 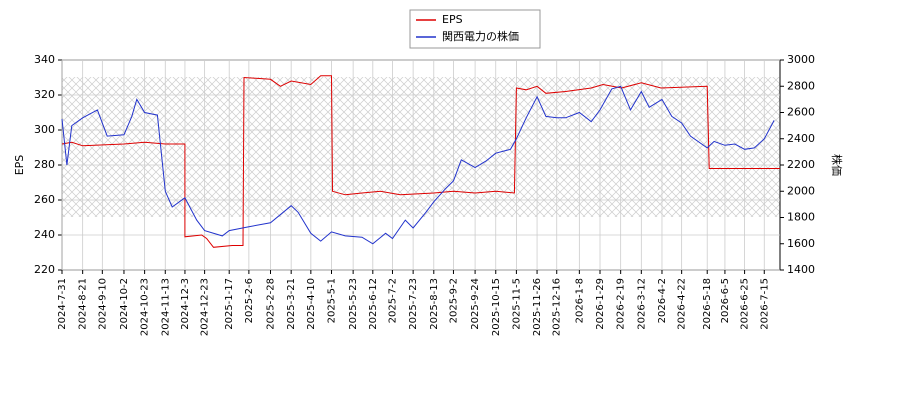 What do you see at coordinates (62, 304) in the screenshot?
I see `x-tick-label: 2024-7-31` at bounding box center [62, 304].